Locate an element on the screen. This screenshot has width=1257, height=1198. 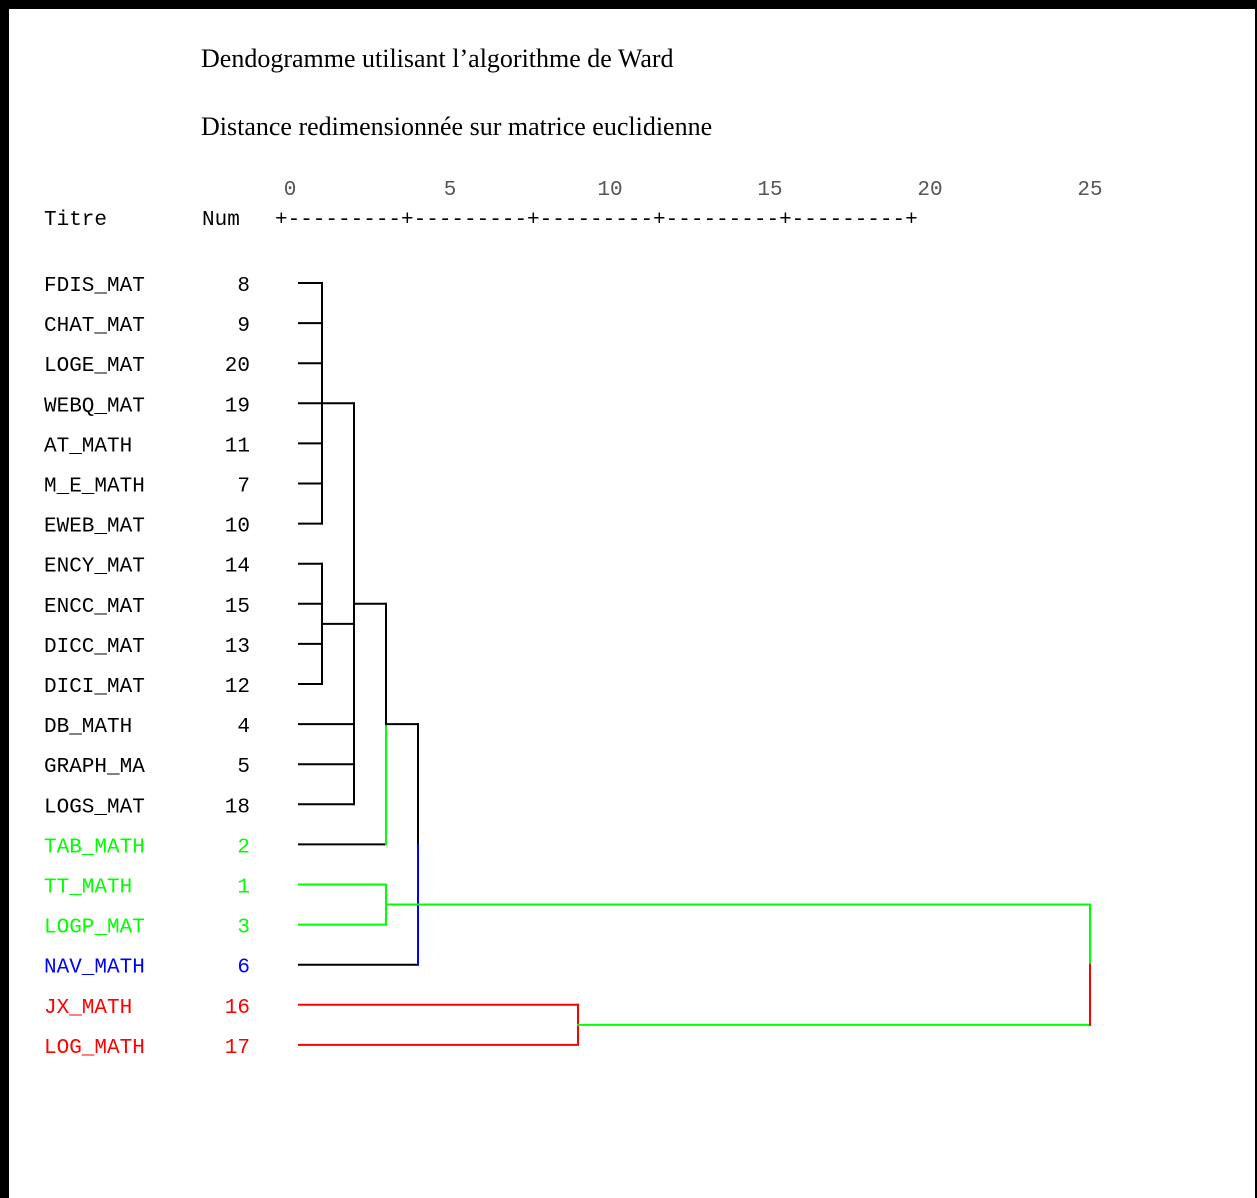
leaf-num: 5 is located at coordinates (243, 767).